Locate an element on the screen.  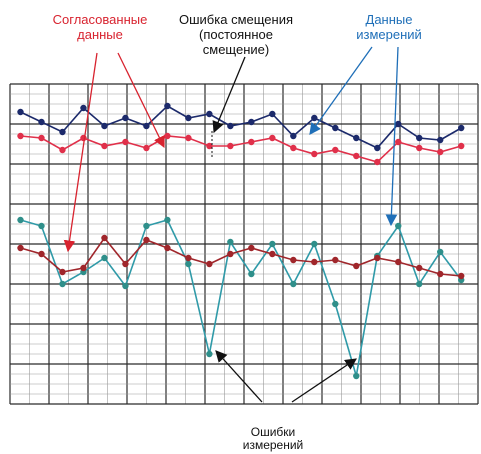
reconciled-upper-series is located at coordinates (241, 149).